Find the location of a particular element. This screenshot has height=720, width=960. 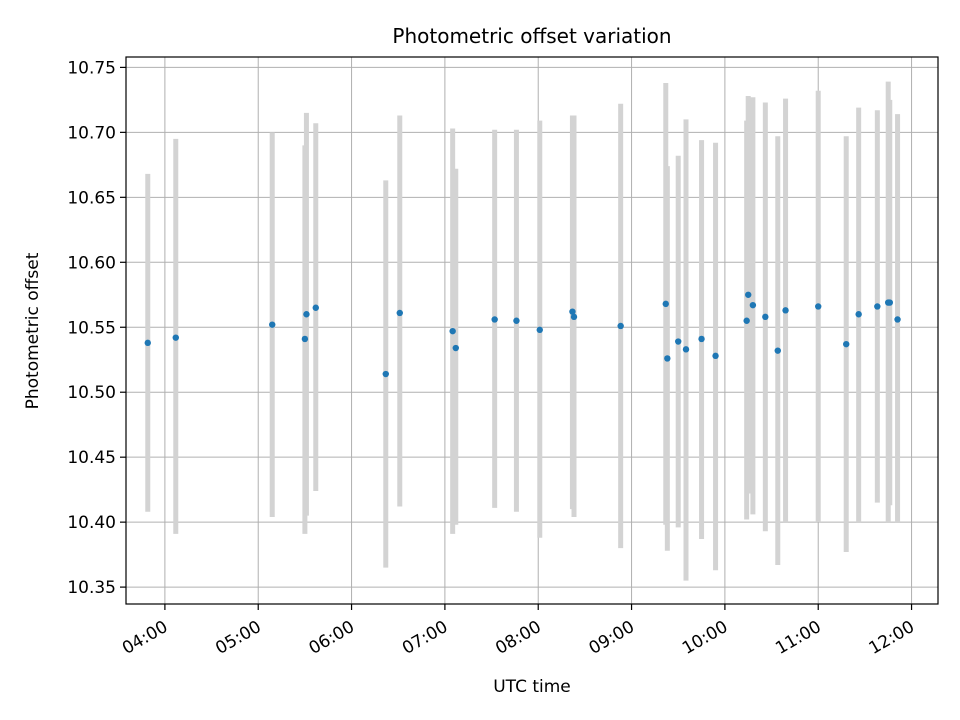

y-tick-label: 10.65 is located at coordinates (91, 198).